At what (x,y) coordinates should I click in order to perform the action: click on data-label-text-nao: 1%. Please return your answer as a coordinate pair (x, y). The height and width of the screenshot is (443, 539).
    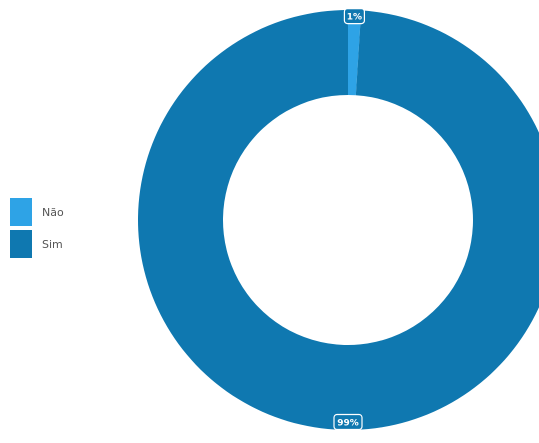
    Looking at the image, I should click on (354, 18).